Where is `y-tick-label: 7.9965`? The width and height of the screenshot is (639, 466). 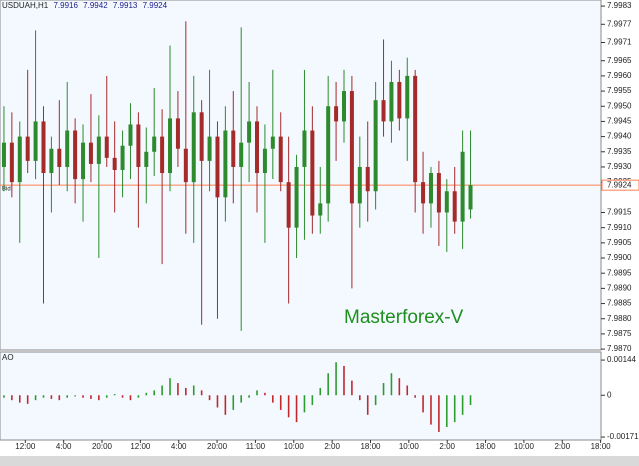 y-tick-label: 7.9965 is located at coordinates (619, 60).